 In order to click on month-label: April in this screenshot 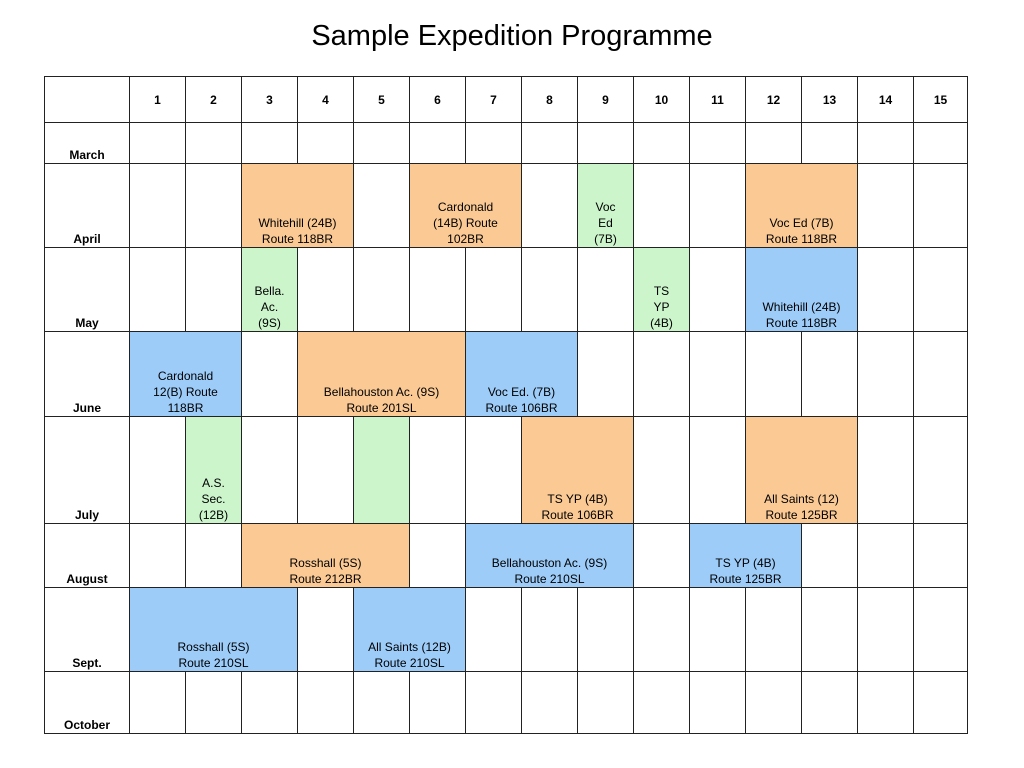, I will do `click(87, 206)`.